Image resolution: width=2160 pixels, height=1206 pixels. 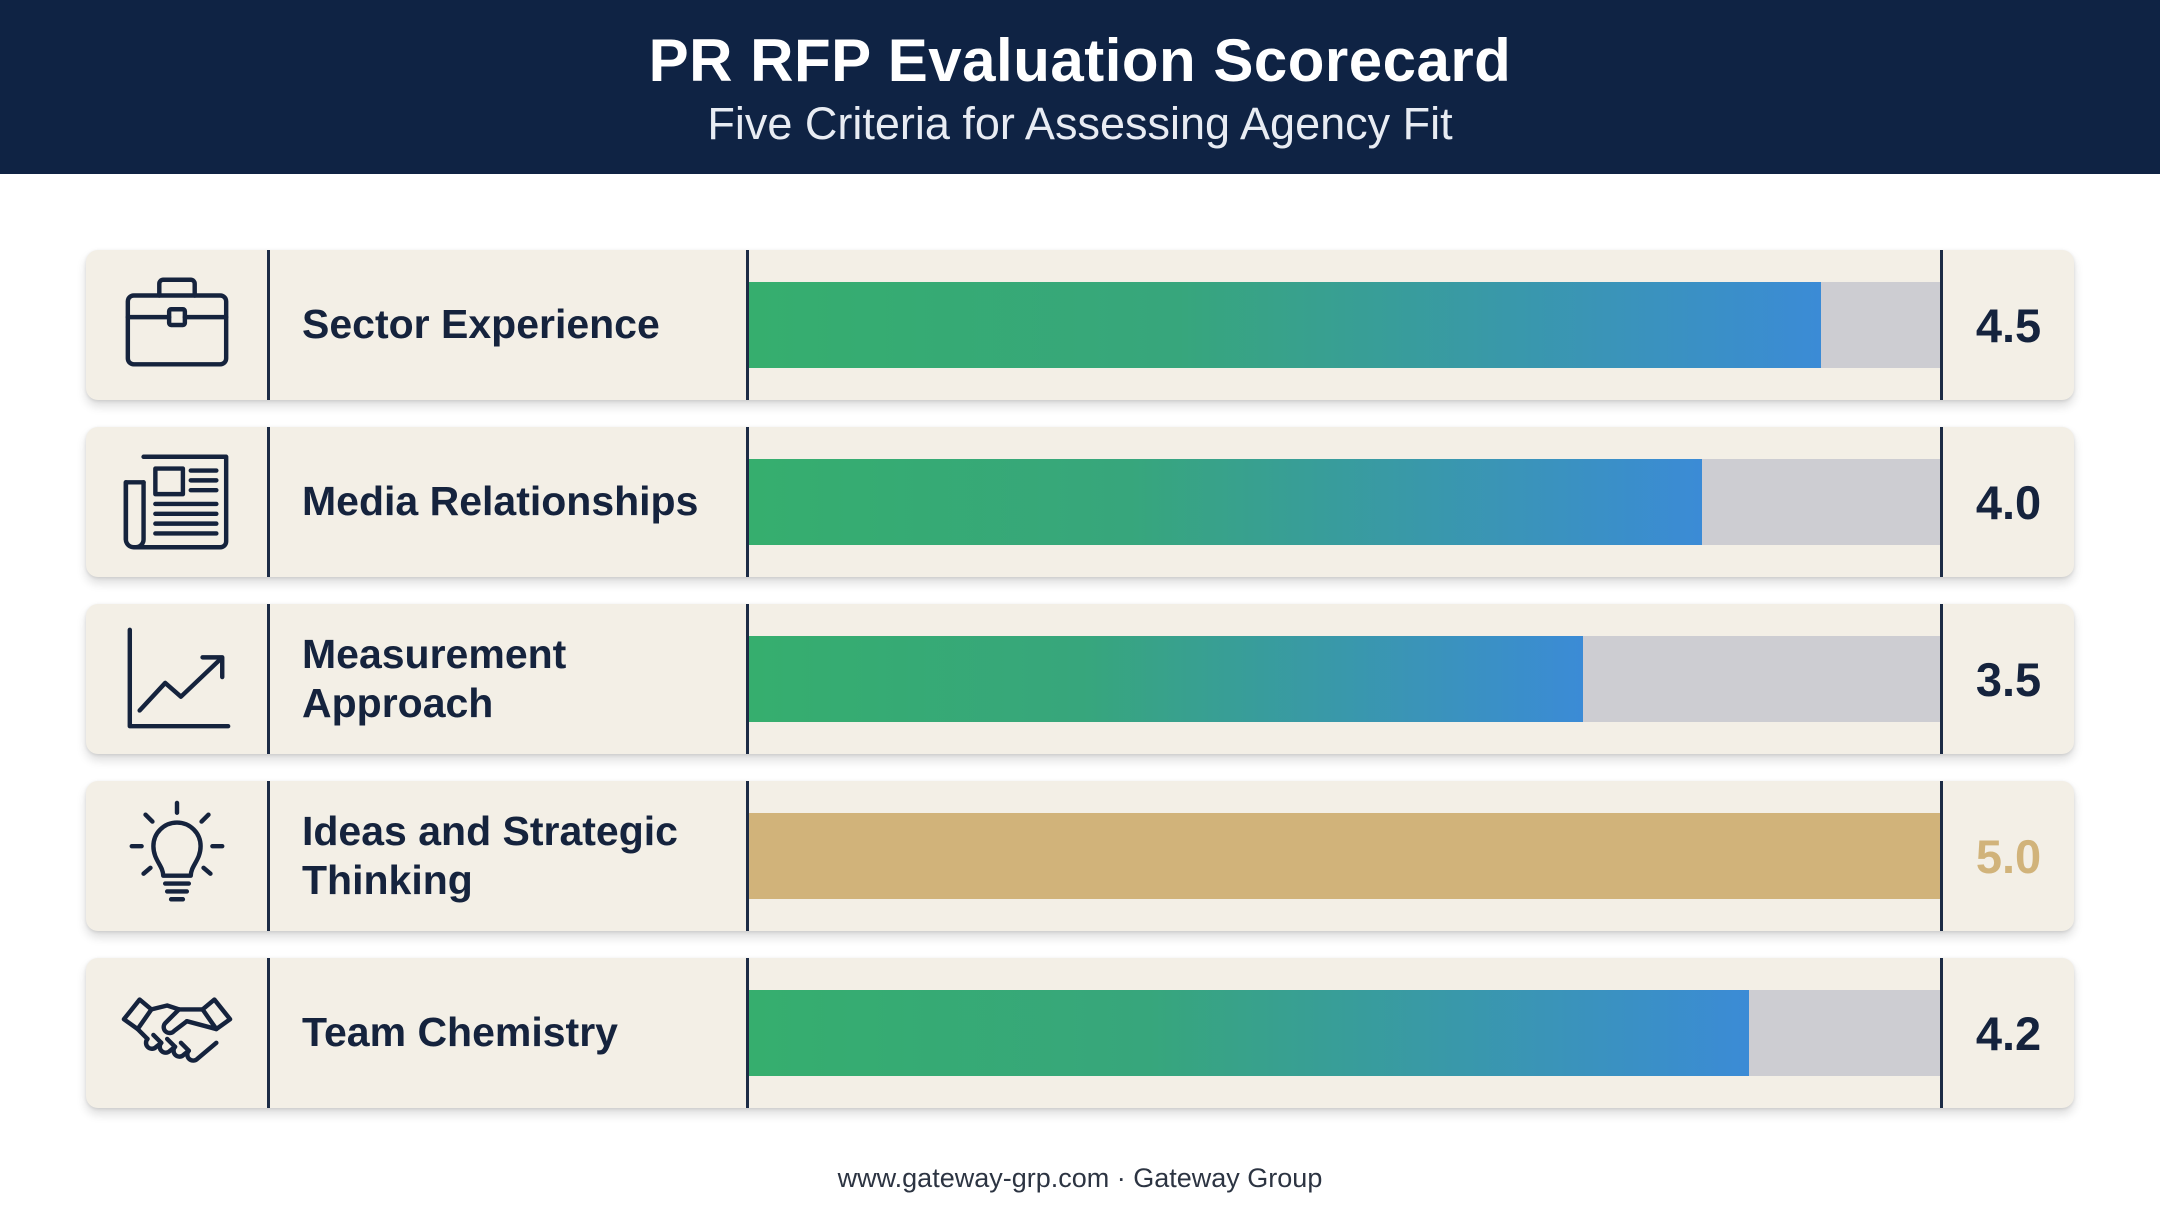 What do you see at coordinates (1080, 123) in the screenshot?
I see `page-subtitle: Five Criteria for Assessing Agency Fit` at bounding box center [1080, 123].